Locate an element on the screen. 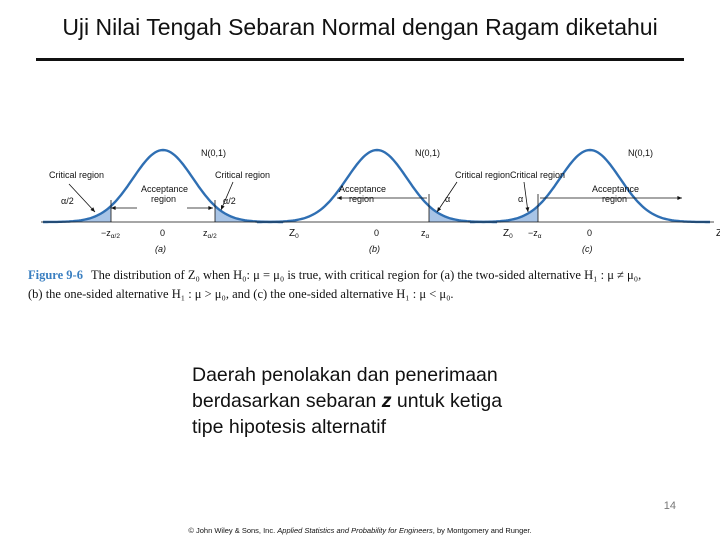 The height and width of the screenshot is (540, 720). panel-a-z-left: −zα/2 is located at coordinates (110, 234).